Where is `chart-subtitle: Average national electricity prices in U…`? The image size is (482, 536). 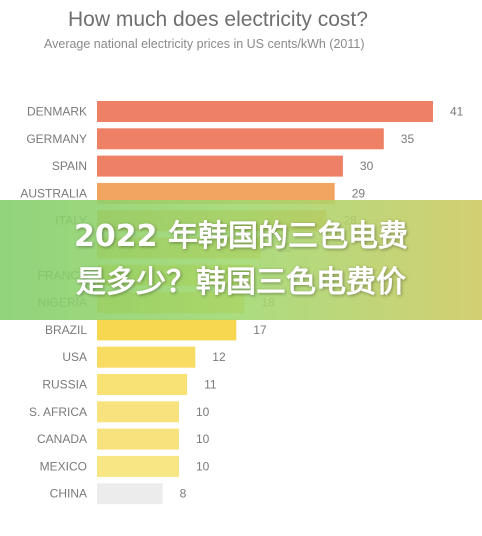 chart-subtitle: Average national electricity prices in U… is located at coordinates (204, 44).